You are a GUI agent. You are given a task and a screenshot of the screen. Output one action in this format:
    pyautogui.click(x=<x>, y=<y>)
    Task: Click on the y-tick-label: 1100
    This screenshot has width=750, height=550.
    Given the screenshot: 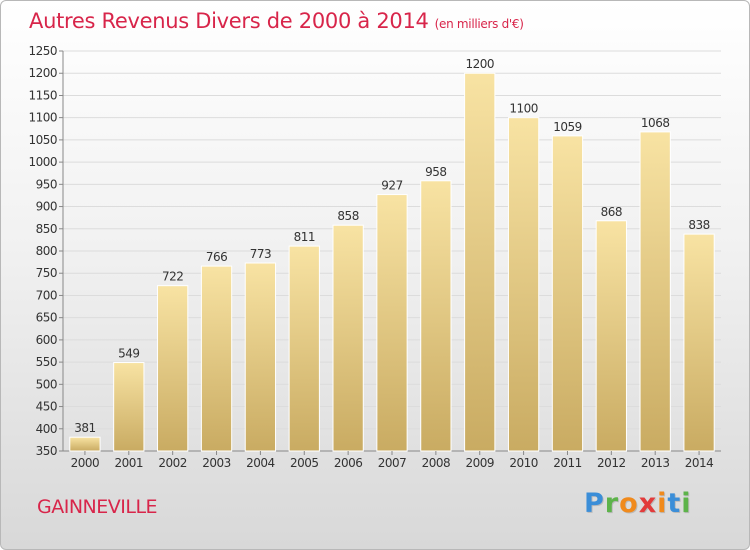 What is the action you would take?
    pyautogui.click(x=42, y=118)
    